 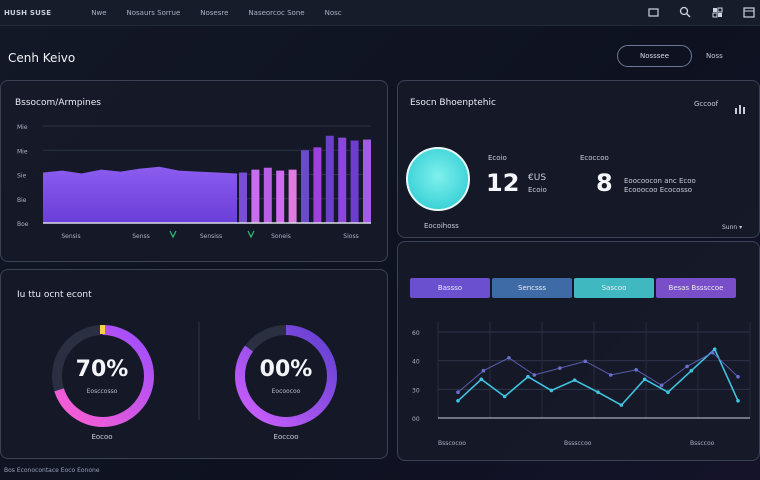 I want to click on stat1-label: Ecoio, so click(x=497, y=158).